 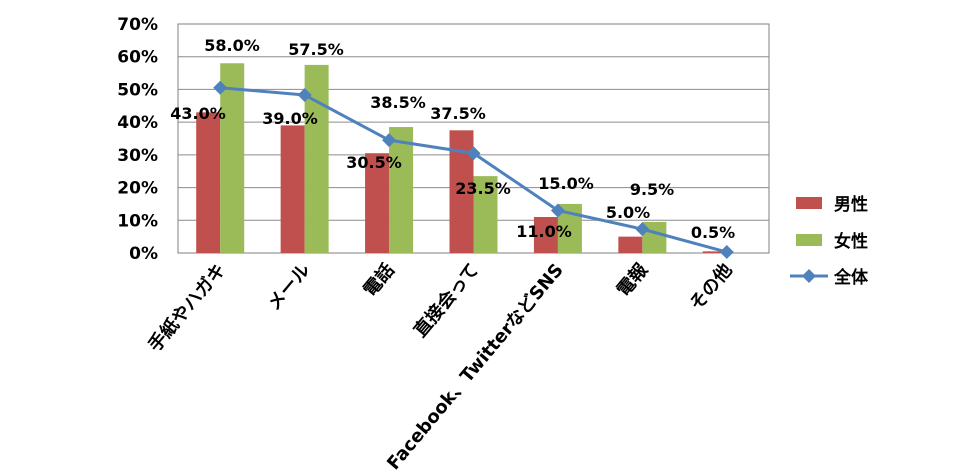 What do you see at coordinates (713, 232) in the screenshot?
I see `data-label: 0.5%` at bounding box center [713, 232].